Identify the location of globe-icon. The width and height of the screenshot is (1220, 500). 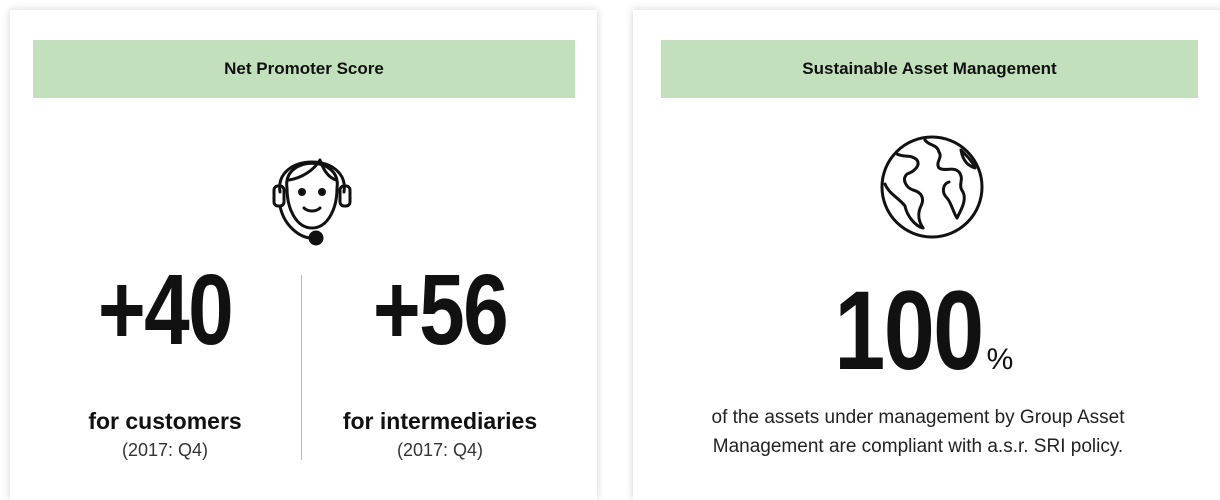
(932, 187).